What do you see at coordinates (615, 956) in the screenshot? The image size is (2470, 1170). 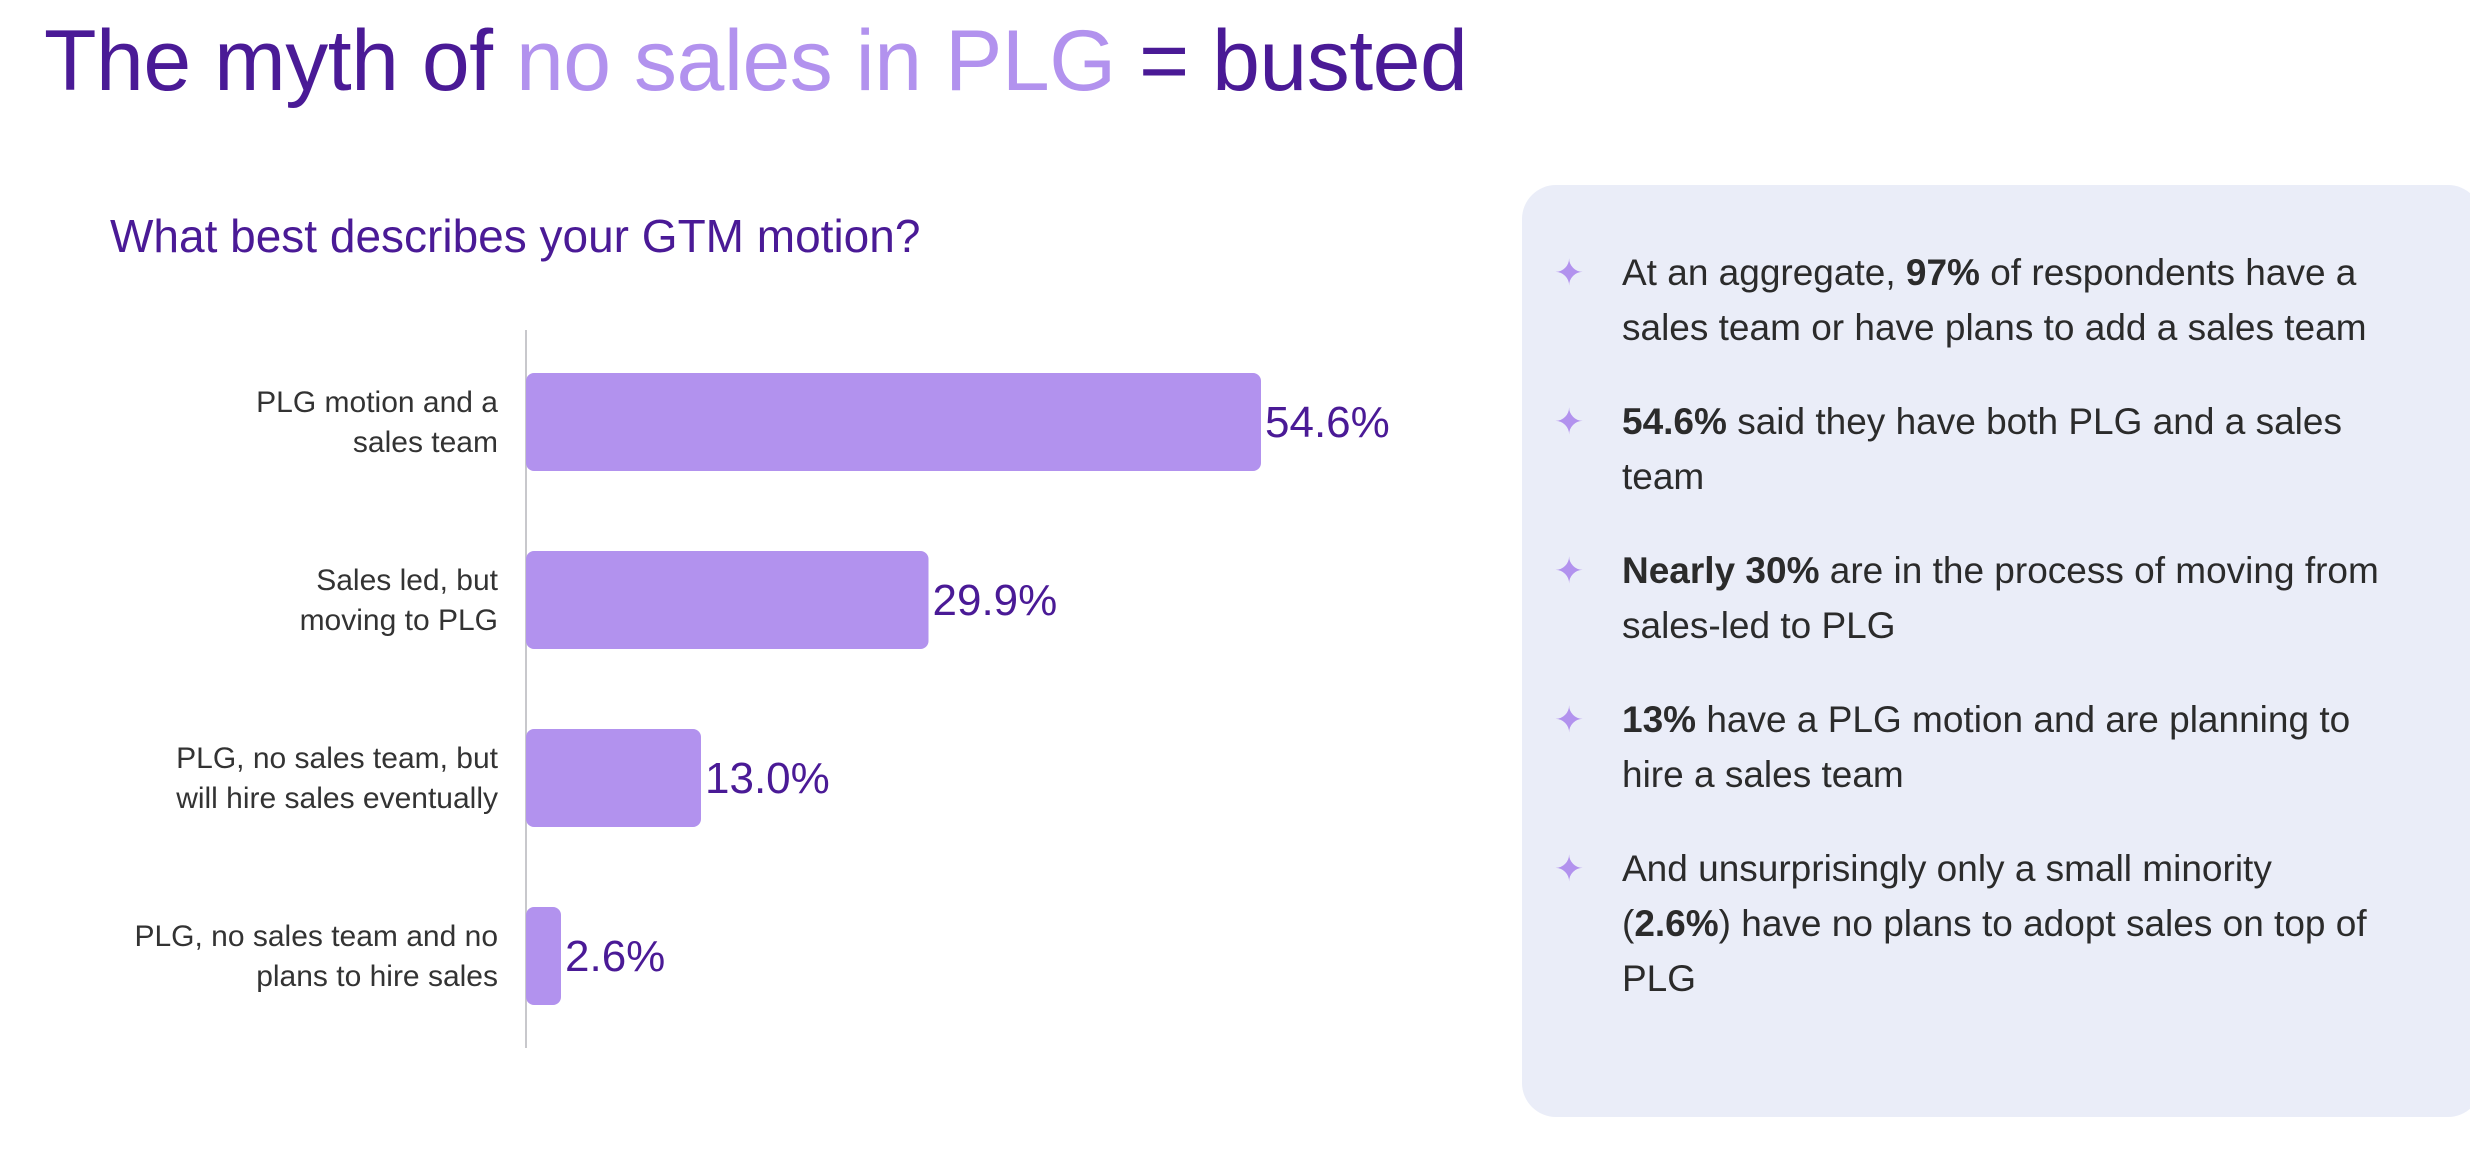 I see `bar-value-label: 2.6%` at bounding box center [615, 956].